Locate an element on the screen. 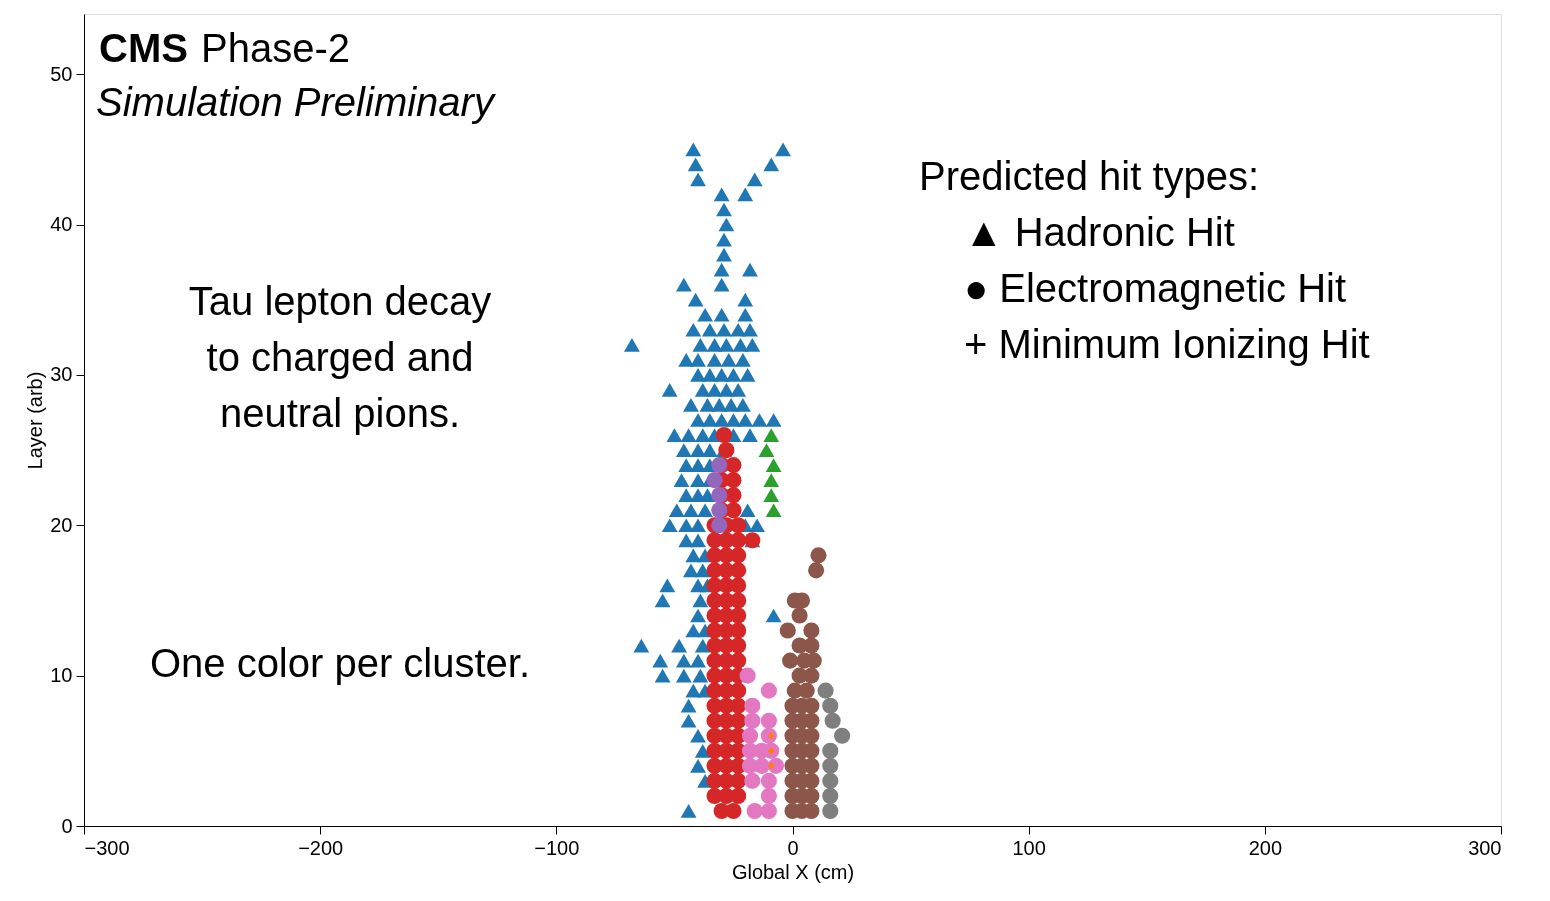 Image resolution: width=1550 pixels, height=901 pixels. x-tick-label: 300 is located at coordinates (1485, 847).